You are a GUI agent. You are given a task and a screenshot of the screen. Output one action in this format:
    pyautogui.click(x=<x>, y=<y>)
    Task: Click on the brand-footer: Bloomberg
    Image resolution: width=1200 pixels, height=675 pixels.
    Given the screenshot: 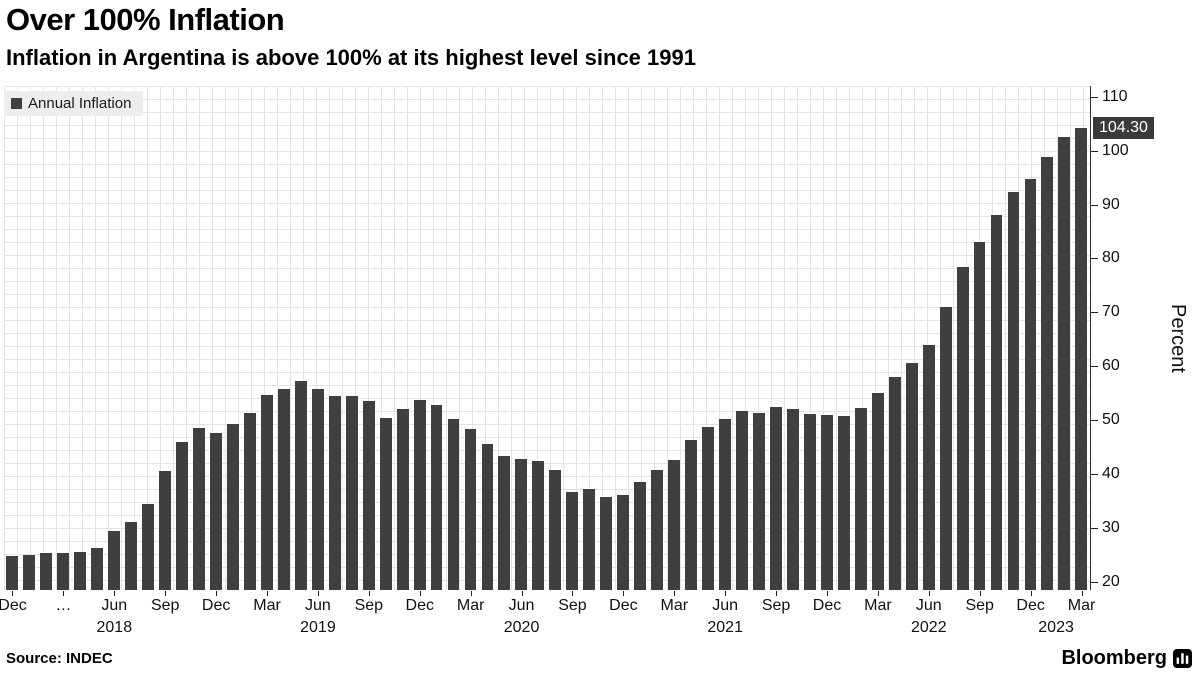 What is the action you would take?
    pyautogui.click(x=1126, y=658)
    